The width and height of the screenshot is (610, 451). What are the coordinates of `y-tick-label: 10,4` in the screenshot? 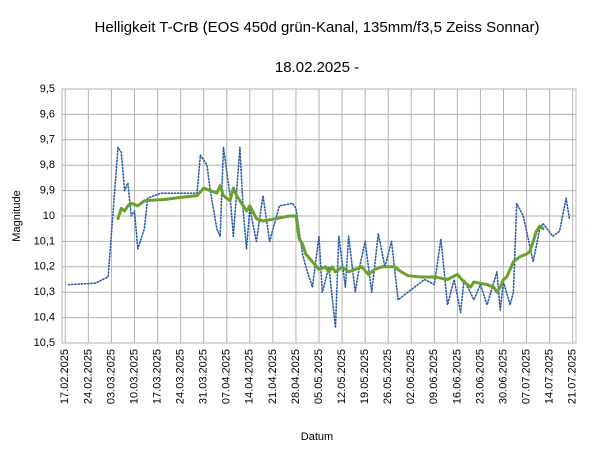 It's located at (44, 318).